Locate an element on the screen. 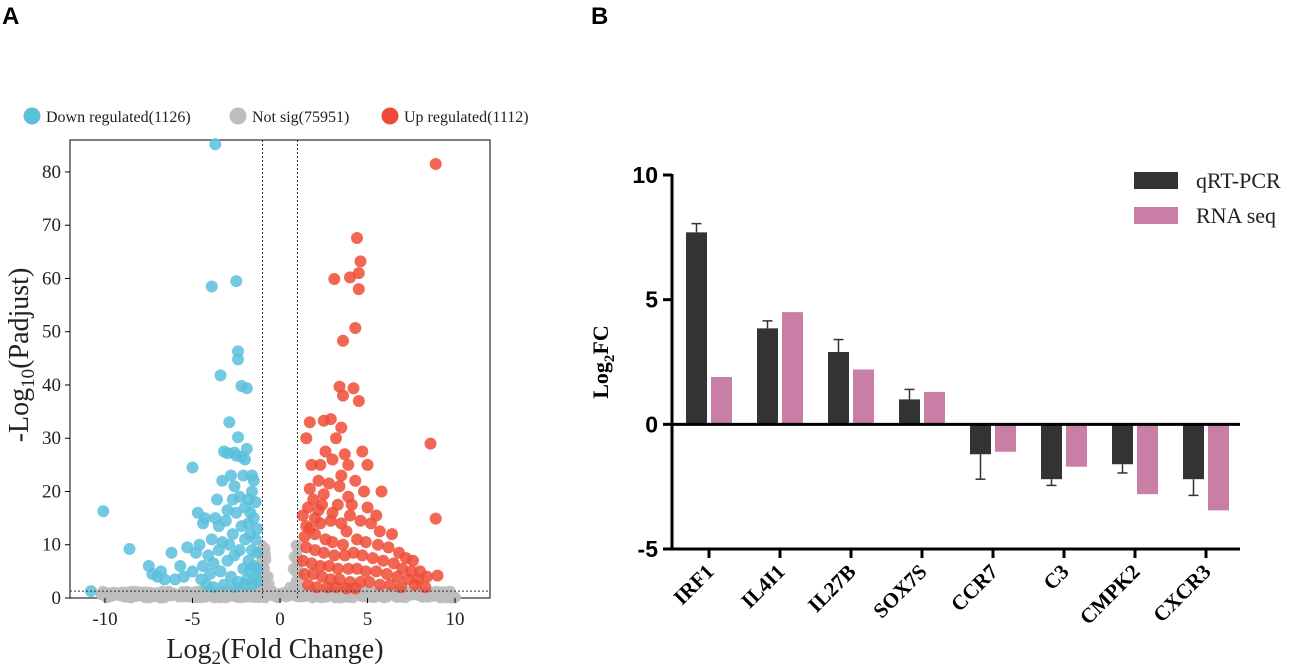 The width and height of the screenshot is (1299, 671). qrt-bar-sox7s is located at coordinates (909, 412).